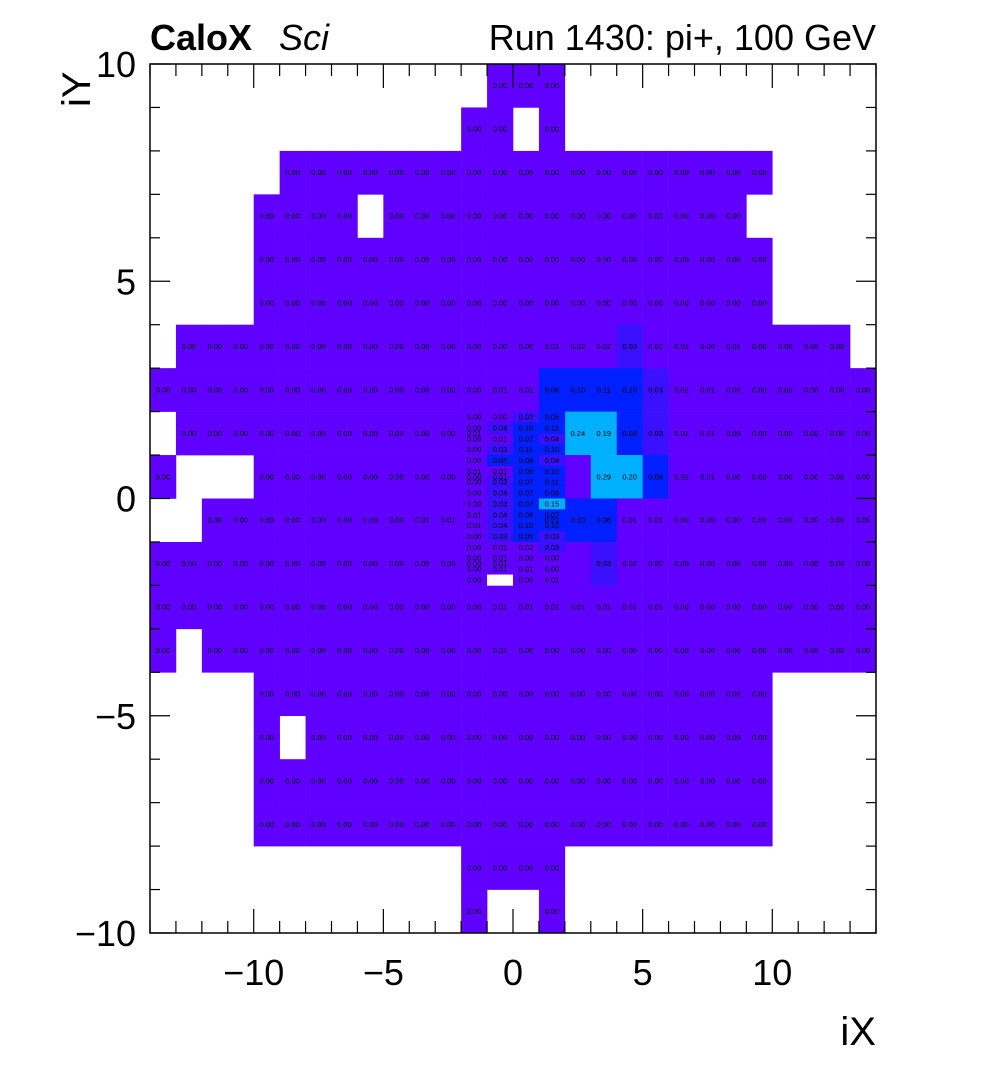 The height and width of the screenshot is (1072, 996). What do you see at coordinates (500, 460) in the screenshot?
I see `cell-value: 0.05` at bounding box center [500, 460].